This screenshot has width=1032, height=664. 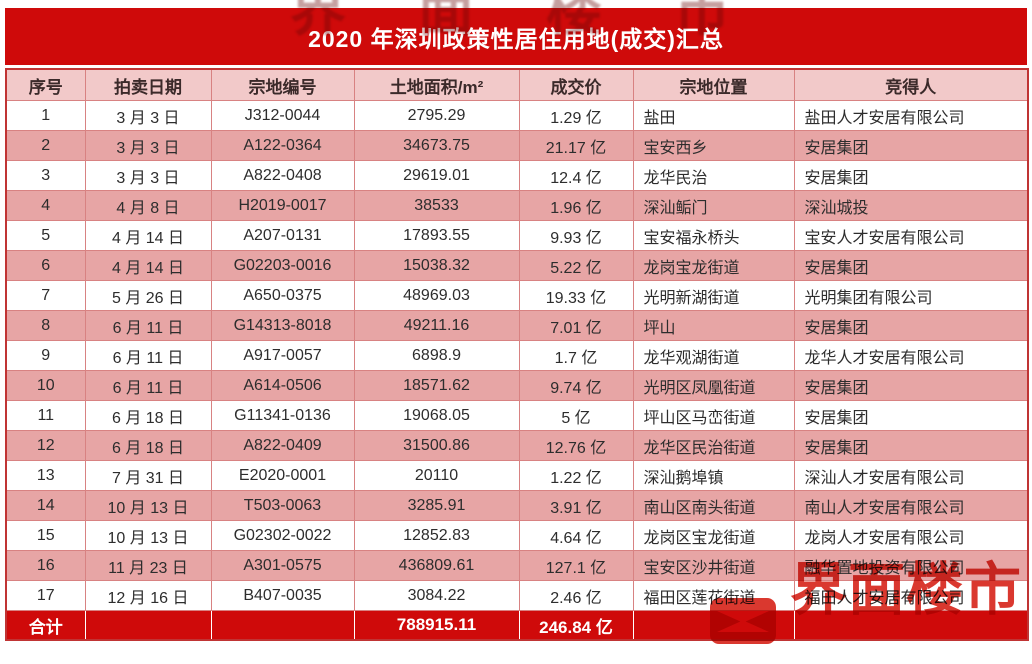 What do you see at coordinates (436, 145) in the screenshot?
I see `cell-area: 34673.75` at bounding box center [436, 145].